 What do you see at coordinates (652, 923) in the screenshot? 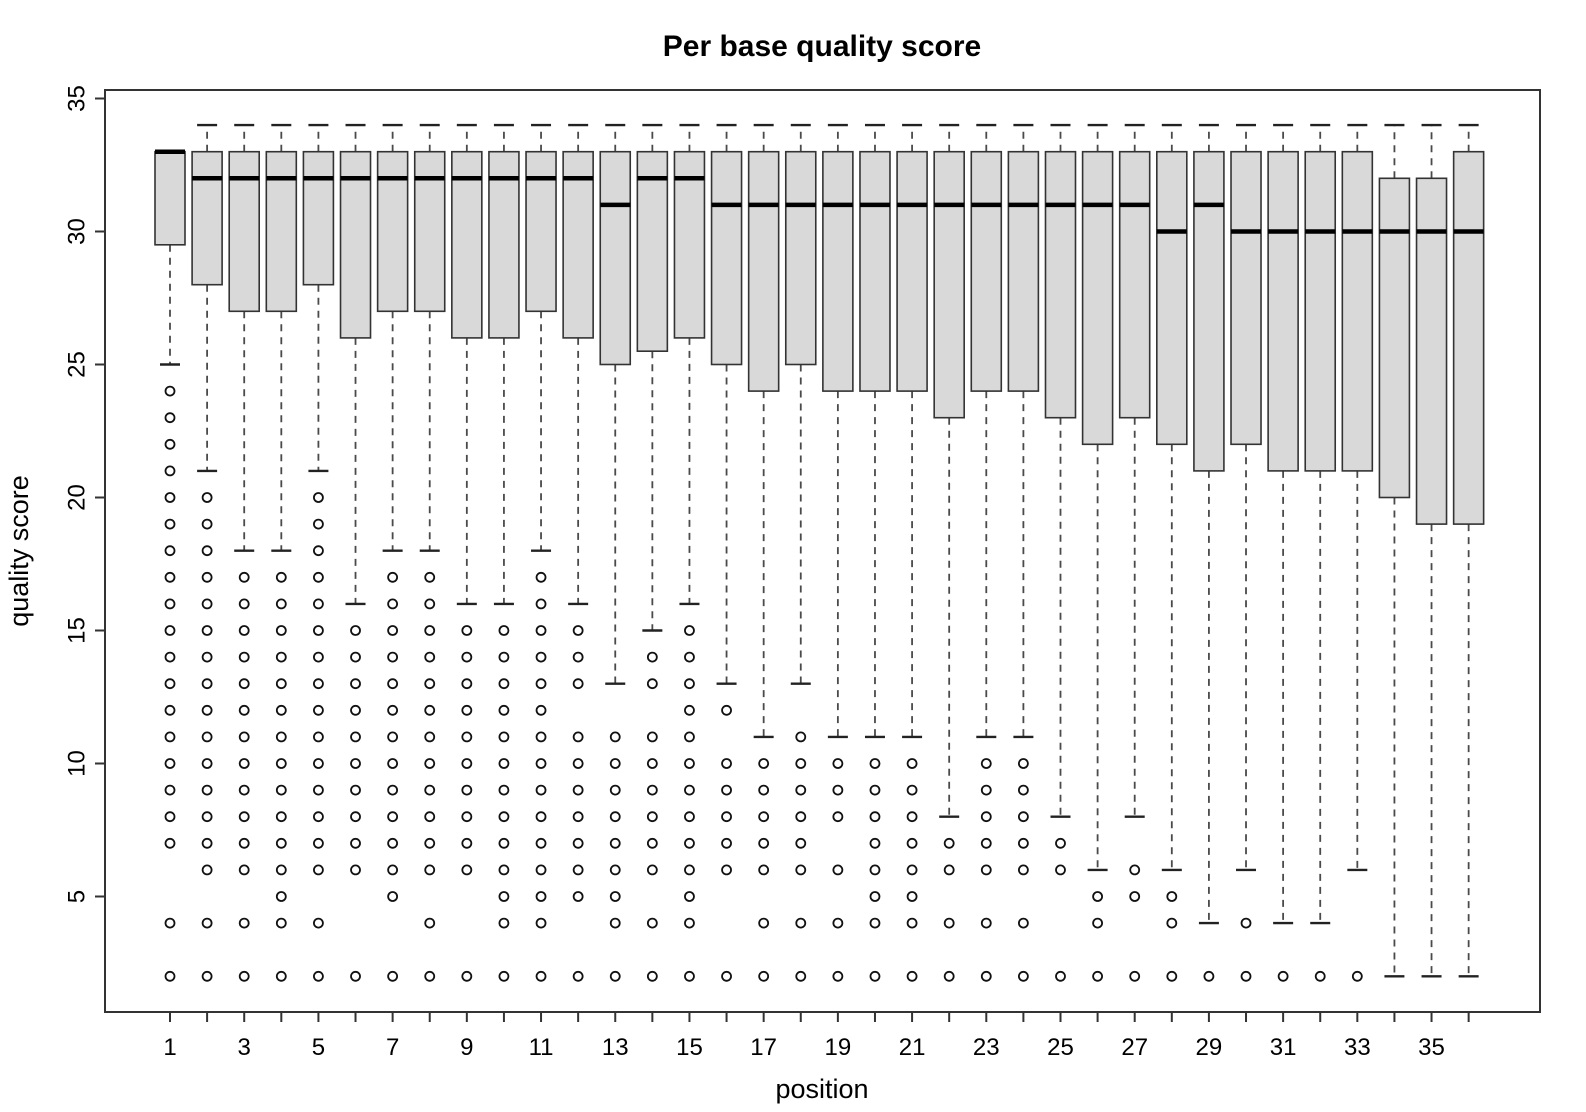
I see `outlier-pos-14-q4` at bounding box center [652, 923].